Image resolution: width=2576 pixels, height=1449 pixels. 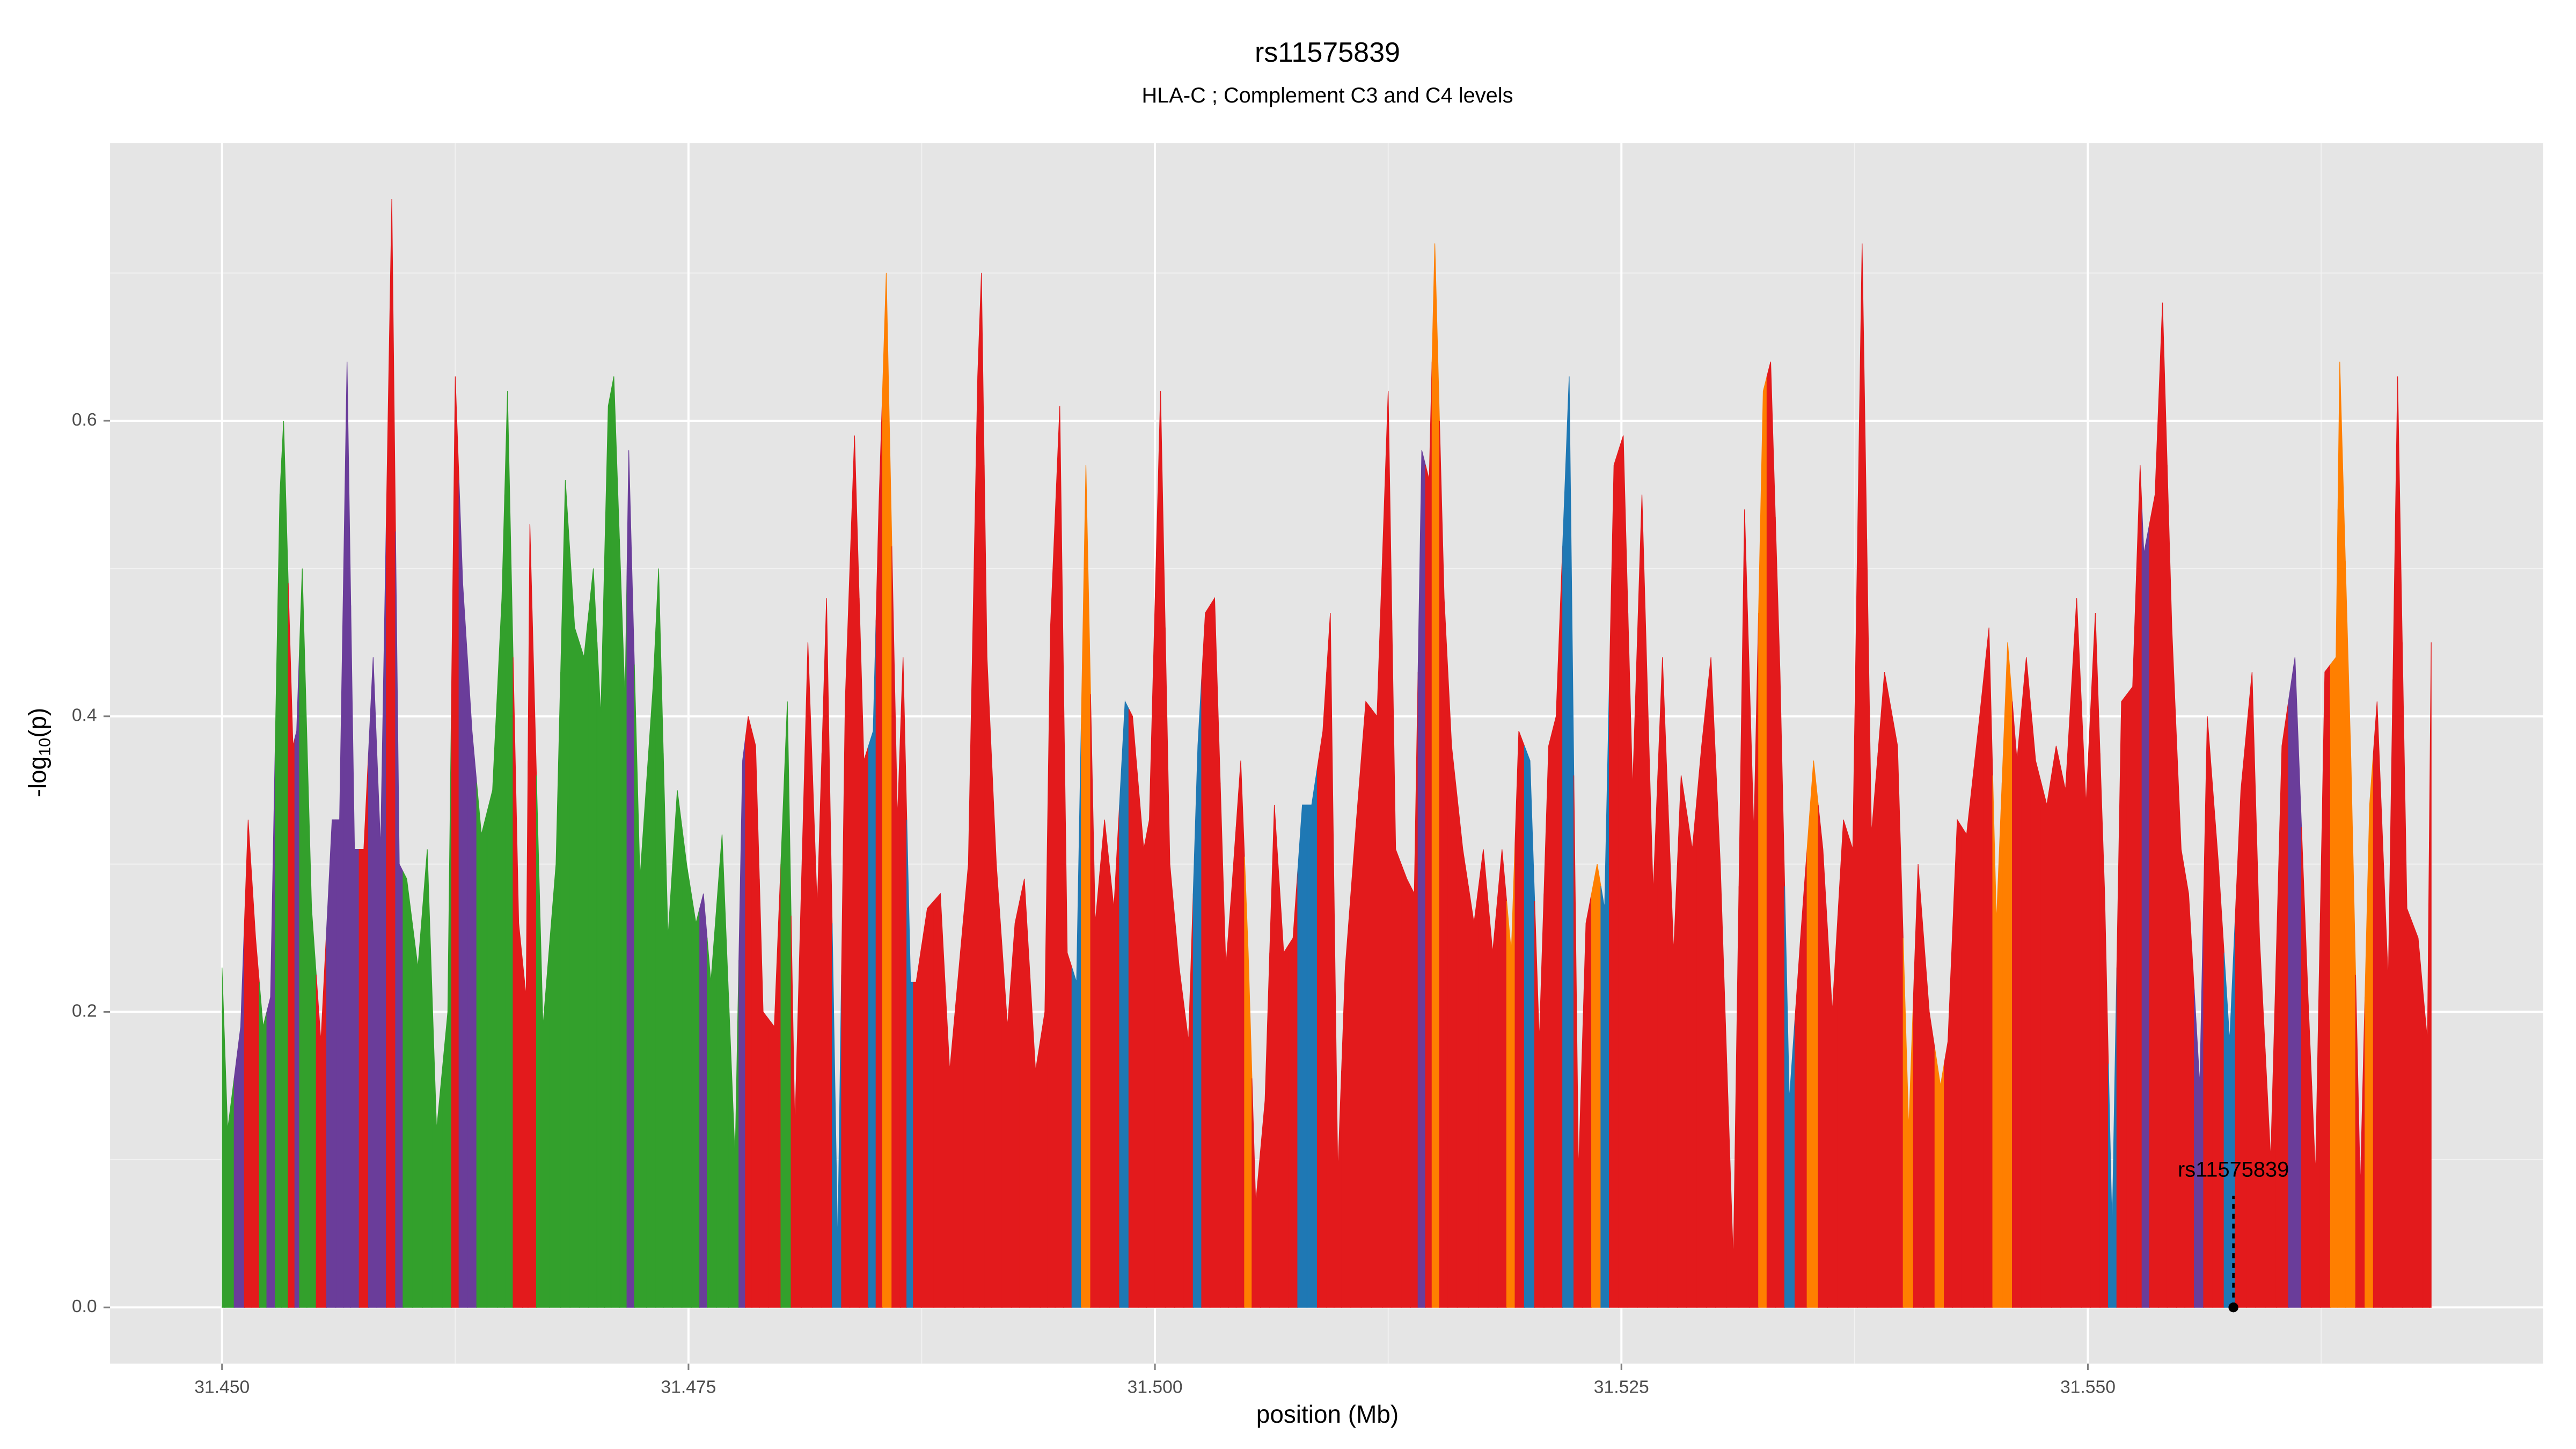 I want to click on x-tick-label: 31.475, so click(x=688, y=1387).